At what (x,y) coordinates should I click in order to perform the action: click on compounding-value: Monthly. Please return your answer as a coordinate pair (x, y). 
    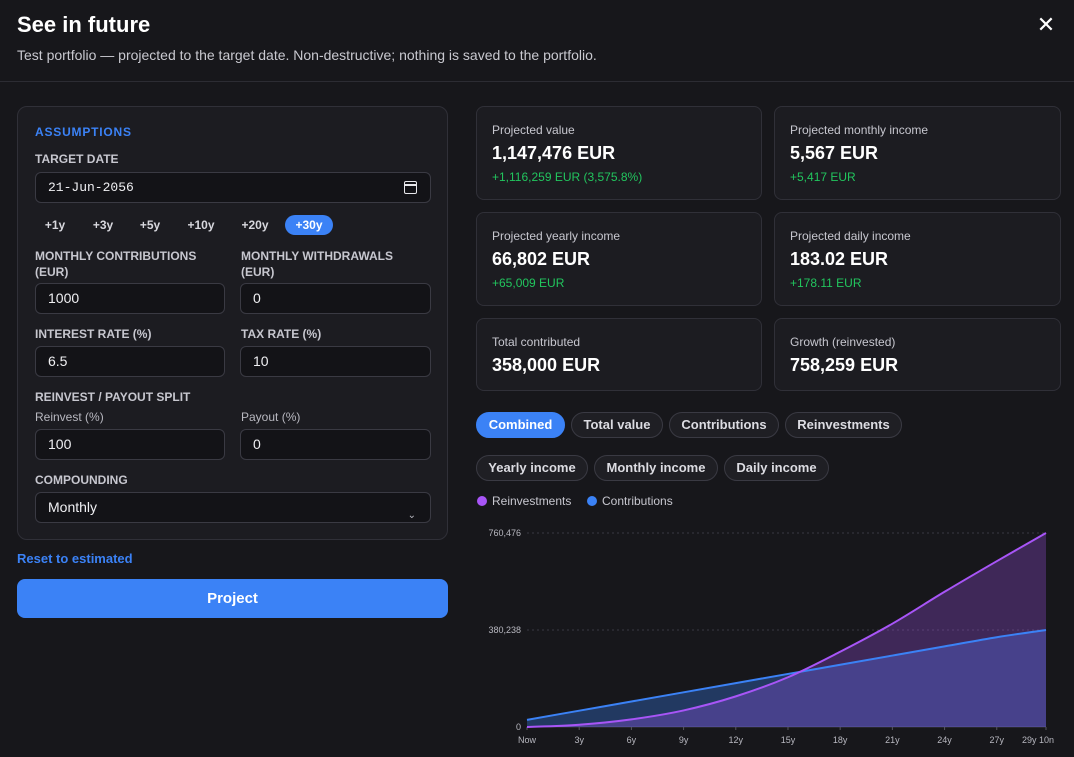
    Looking at the image, I should click on (73, 507).